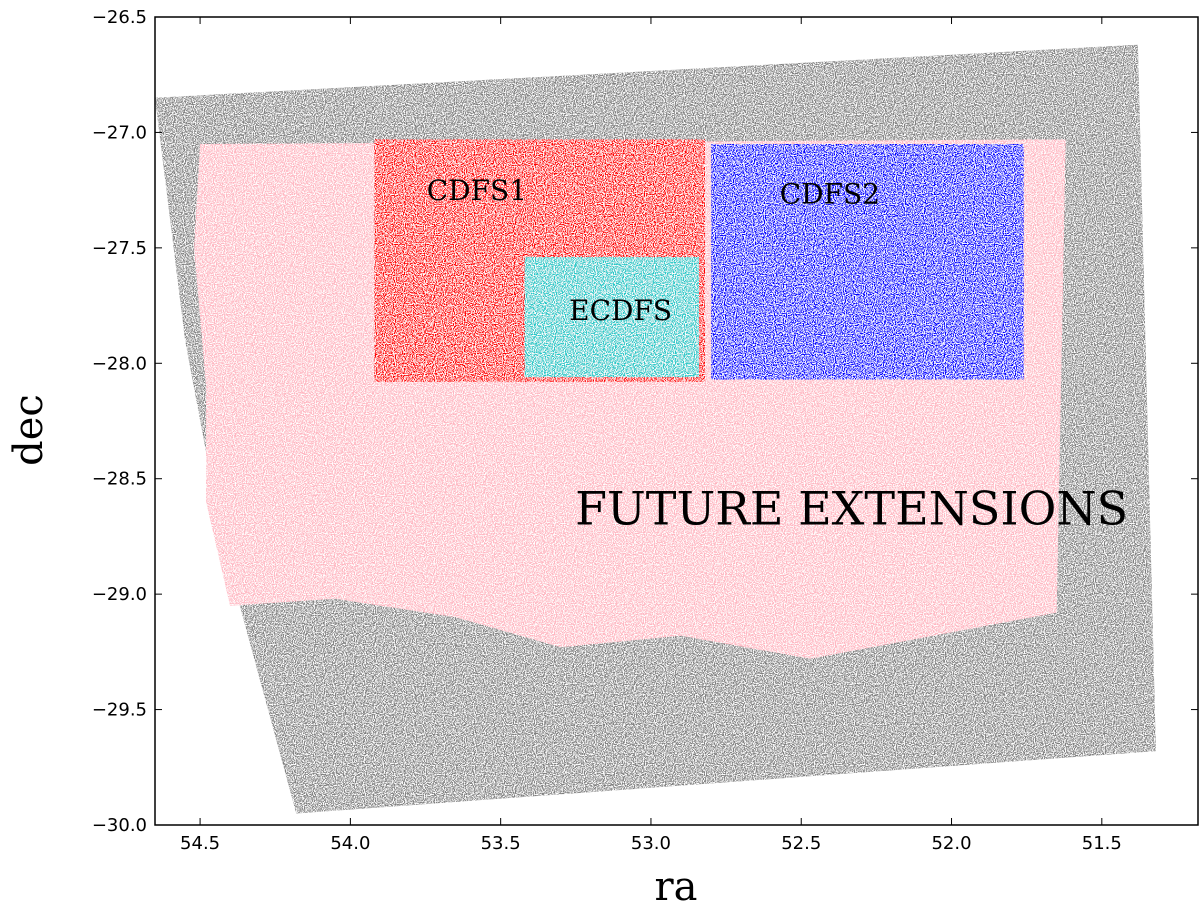 The image size is (1200, 910). Describe the element at coordinates (119, 132) in the screenshot. I see `y-tick-label: −27.0` at that location.